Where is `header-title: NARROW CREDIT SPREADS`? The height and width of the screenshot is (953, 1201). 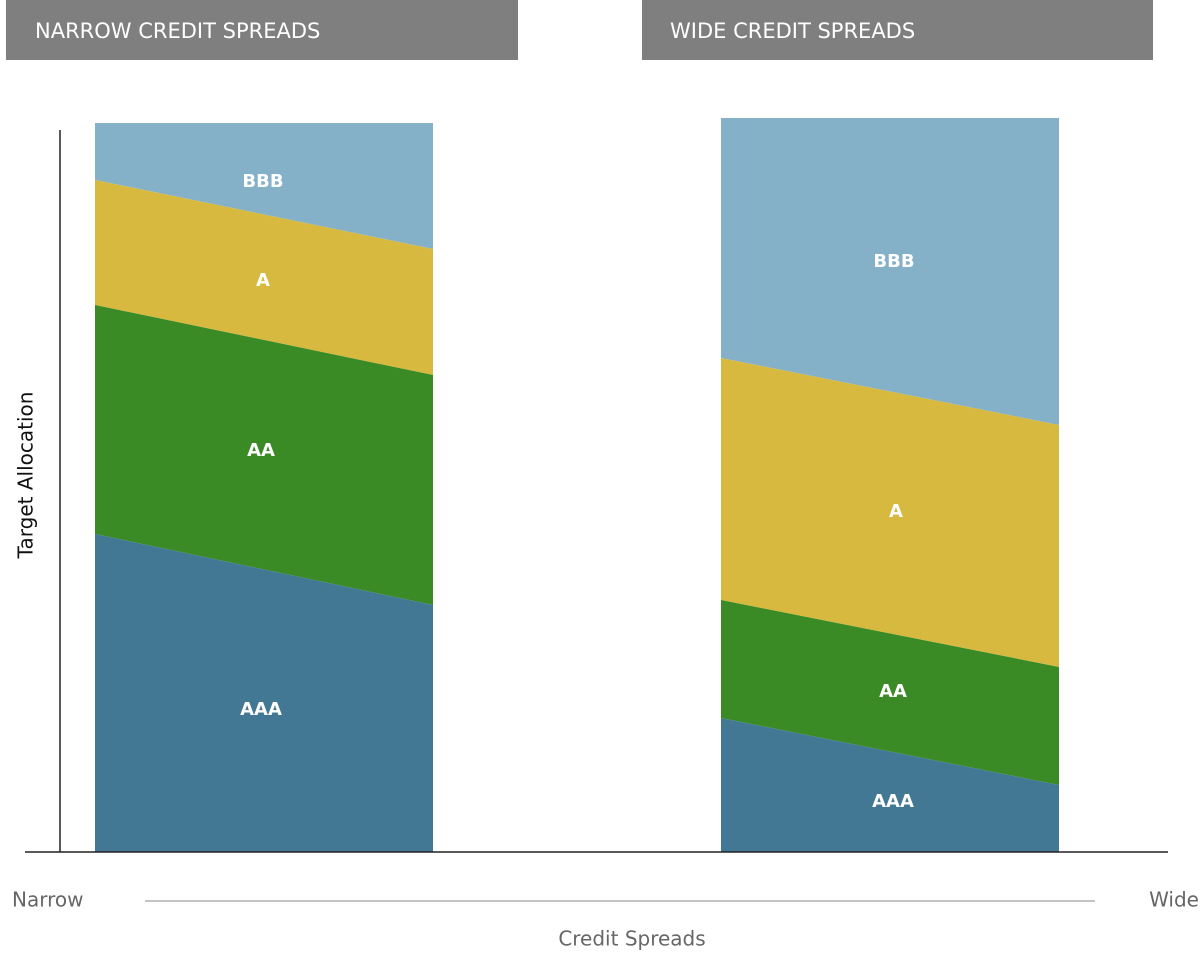
header-title: NARROW CREDIT SPREADS is located at coordinates (177, 31).